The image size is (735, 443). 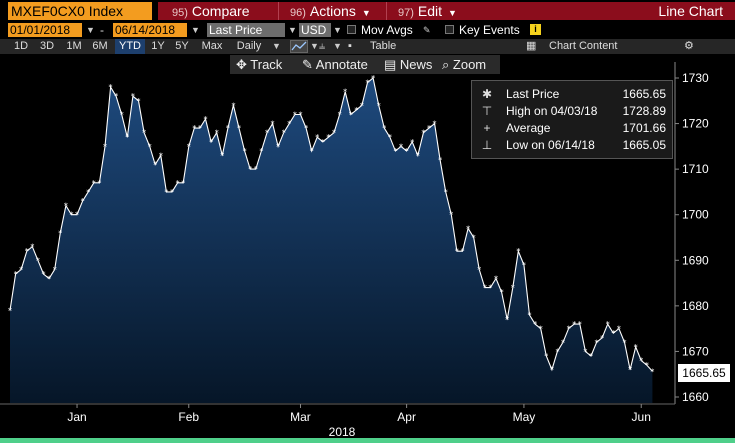 I want to click on chart-content-label: Chart Content, so click(x=583, y=46).